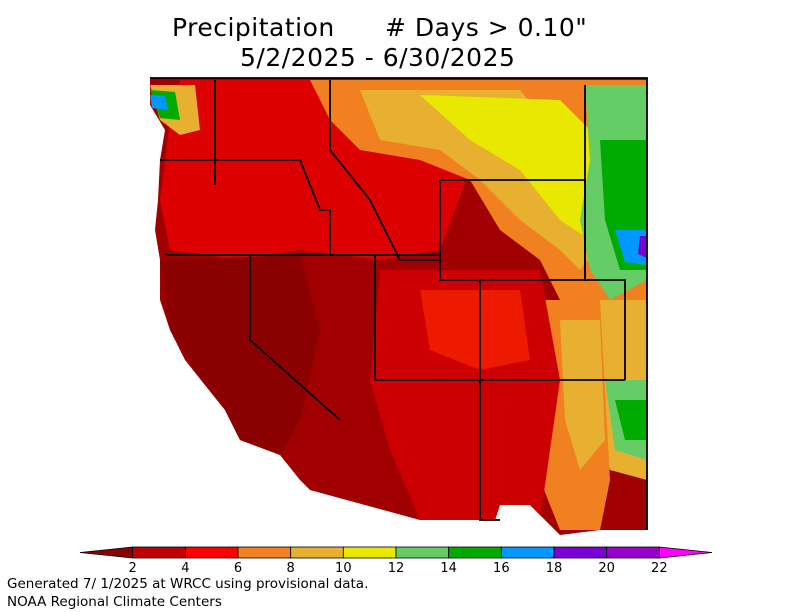 This screenshot has width=792, height=612. I want to click on legend-colorbar, so click(396, 552).